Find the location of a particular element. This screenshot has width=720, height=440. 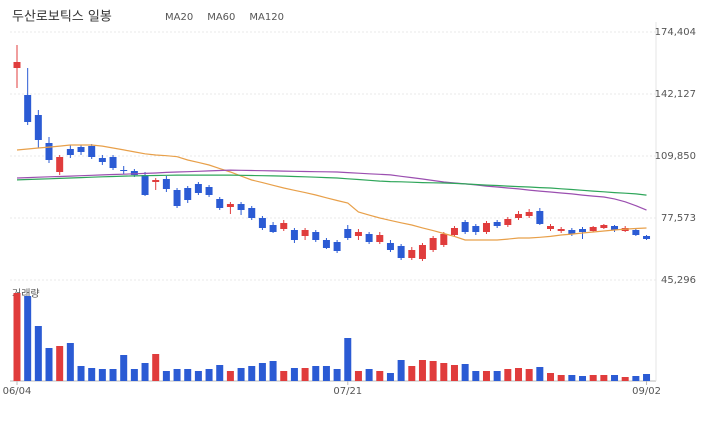

x-tick-label: 09/02 is located at coordinates (646, 391).